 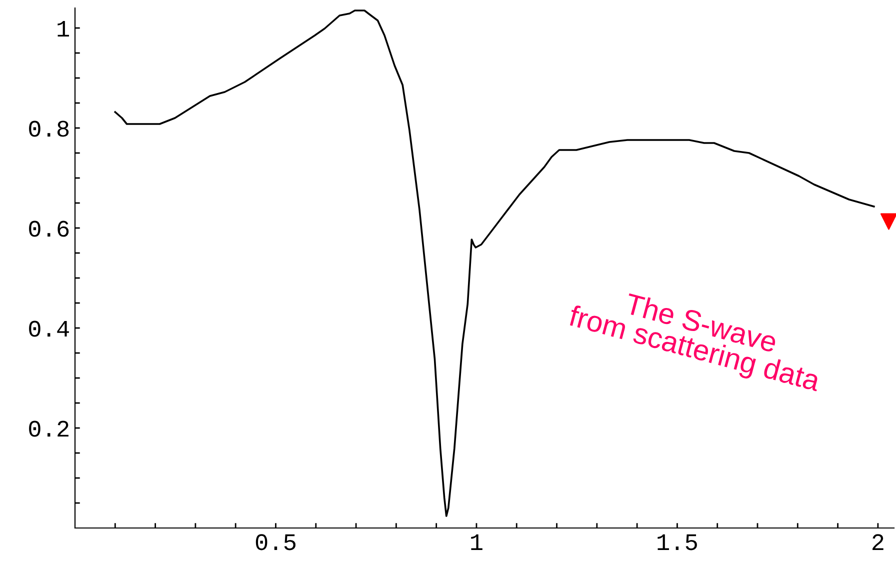 I want to click on y-tick-label: 1, so click(x=63, y=29).